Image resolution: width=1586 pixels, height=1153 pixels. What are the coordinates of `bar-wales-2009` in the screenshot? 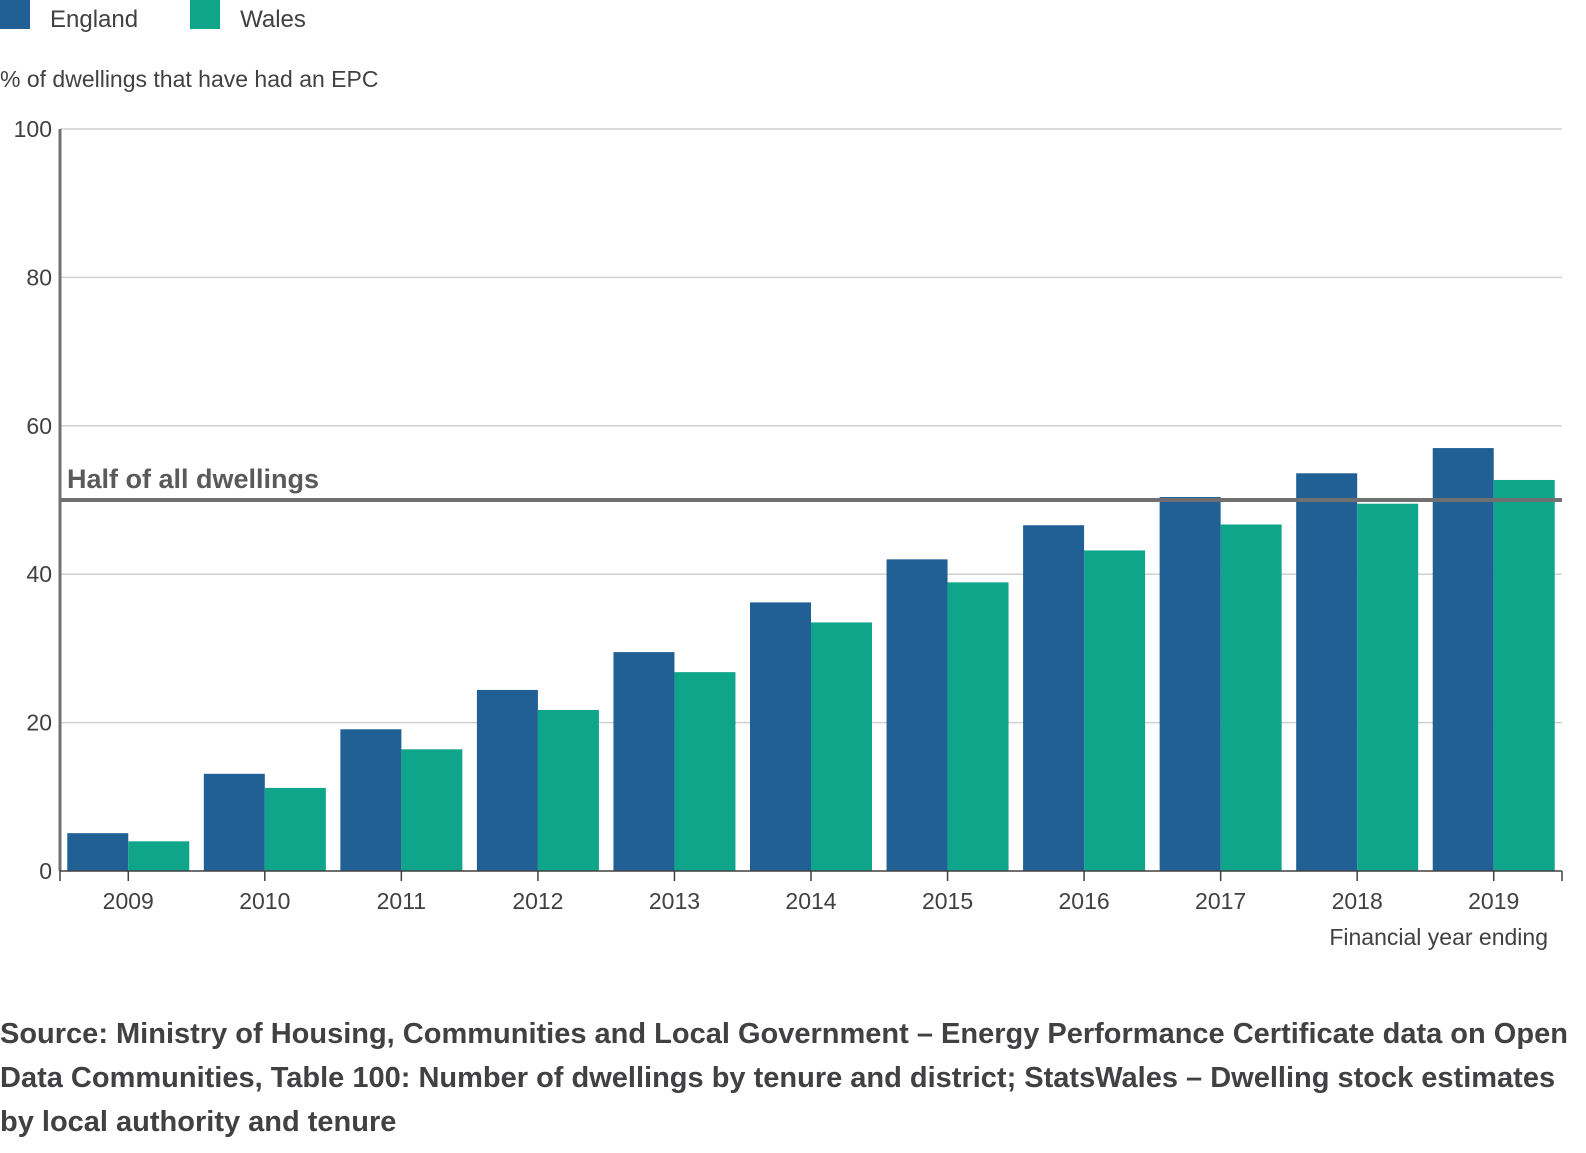 It's located at (159, 856).